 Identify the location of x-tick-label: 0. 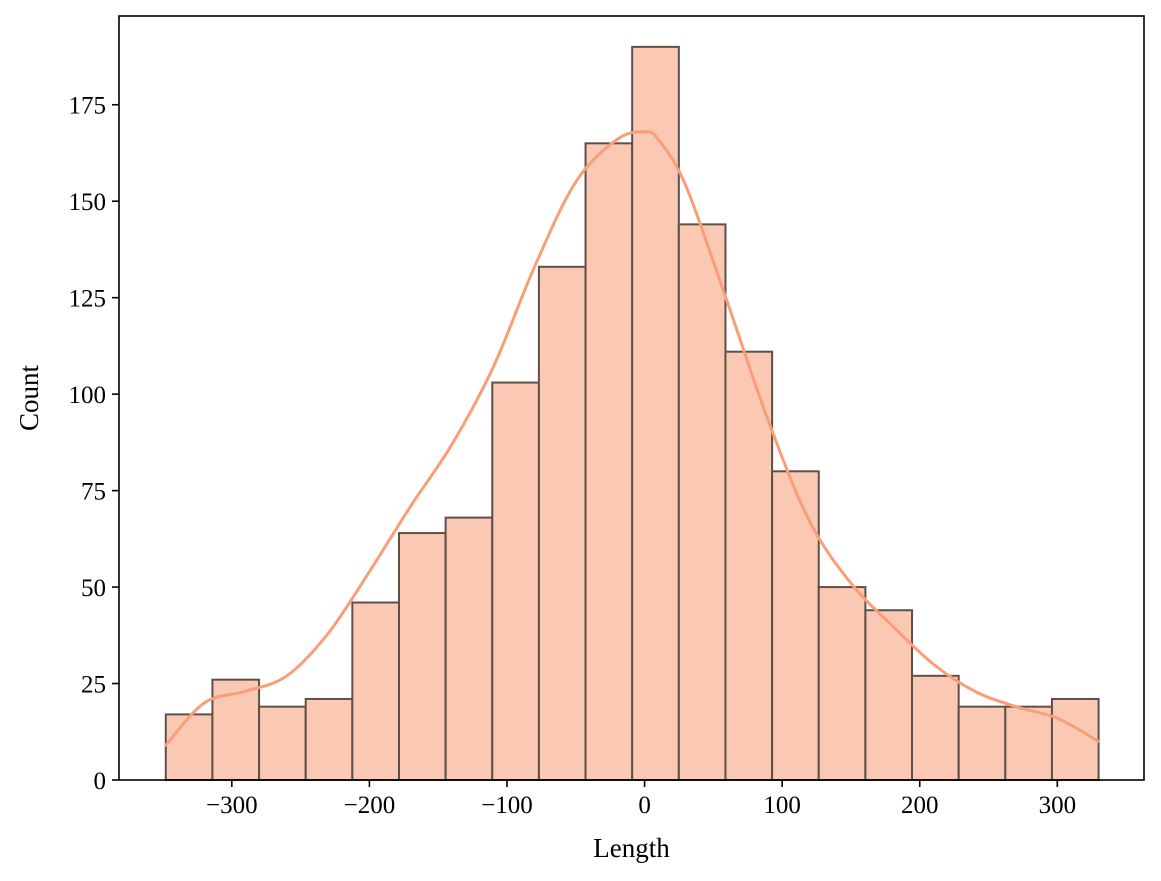
(644, 805).